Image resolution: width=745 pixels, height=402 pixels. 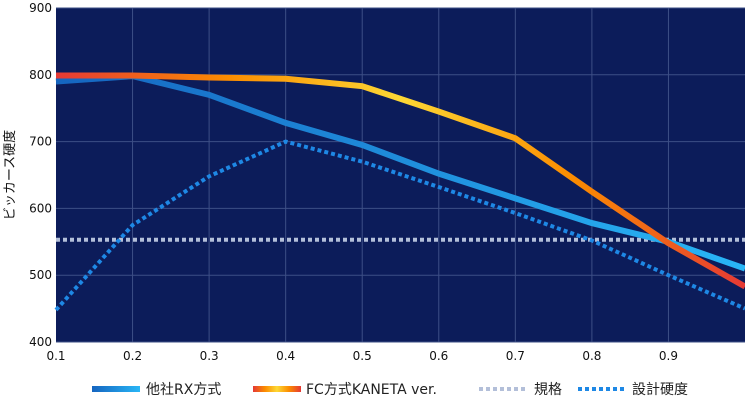 I want to click on legend-label: FC方式KANETA ver., so click(x=371, y=390).